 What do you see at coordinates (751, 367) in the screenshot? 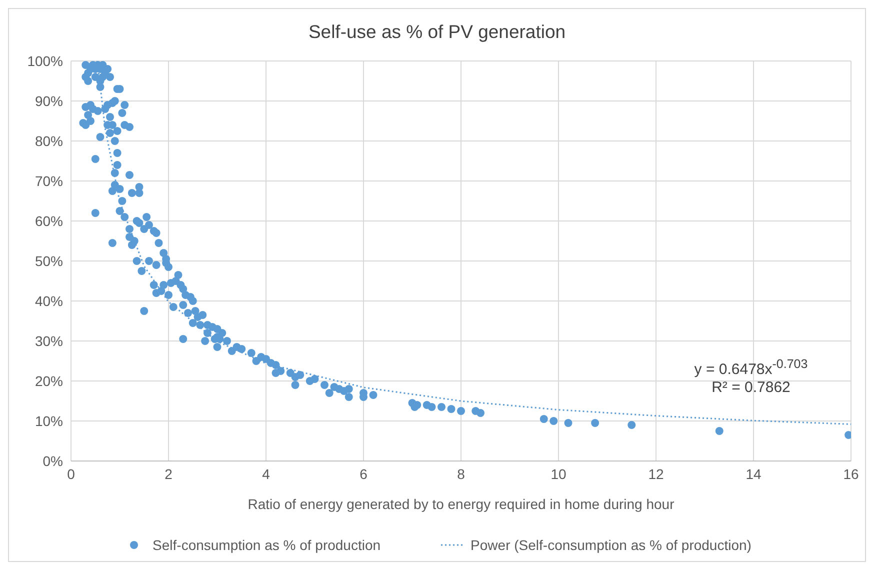
I see `annotation: y = 0.6478x$^{-0.703}$` at bounding box center [751, 367].